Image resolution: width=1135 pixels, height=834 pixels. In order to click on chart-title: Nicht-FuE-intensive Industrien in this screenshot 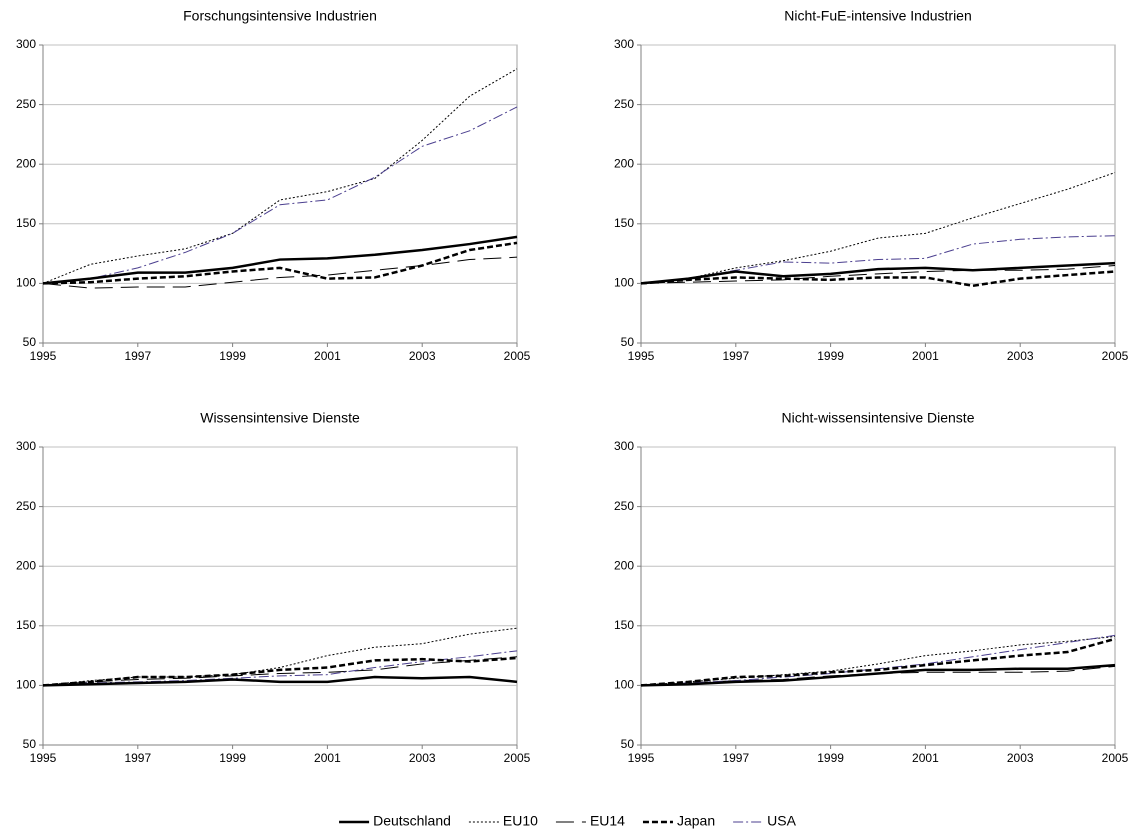, I will do `click(878, 16)`.